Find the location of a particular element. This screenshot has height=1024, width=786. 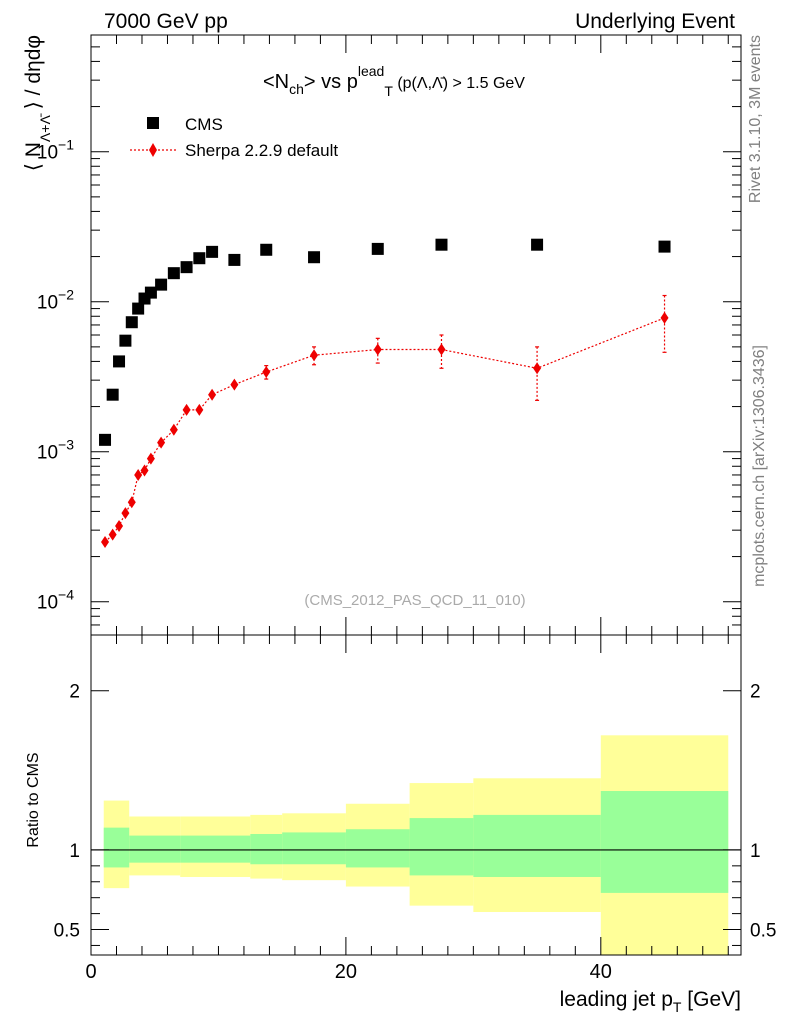

ratio-y-tick-label-right: 0.5 is located at coordinates (763, 931).